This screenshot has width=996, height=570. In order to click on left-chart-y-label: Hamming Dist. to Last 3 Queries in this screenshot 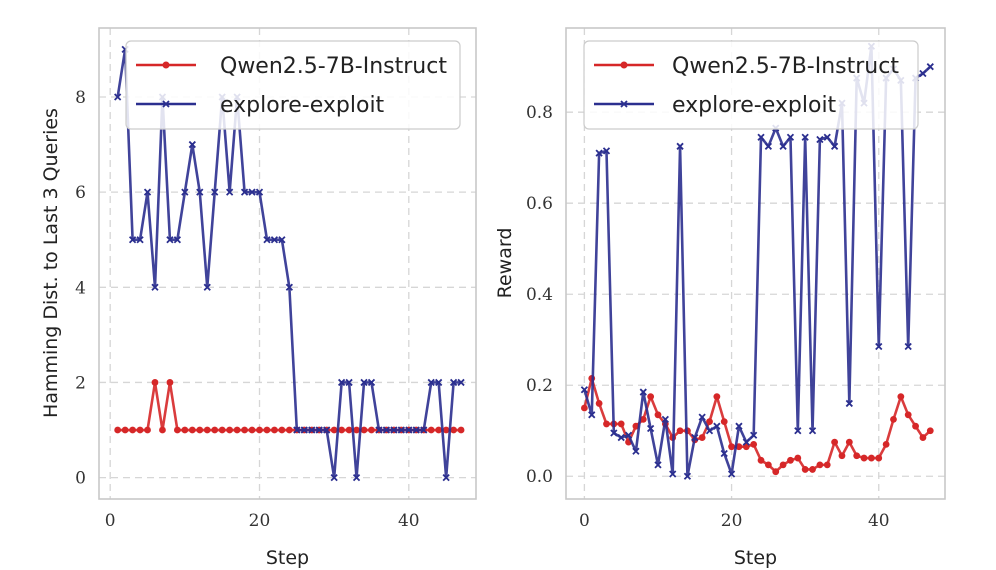, I will do `click(51, 263)`.